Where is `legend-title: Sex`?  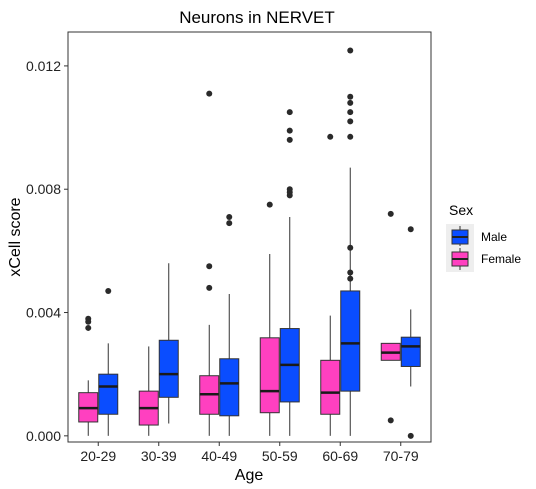
legend-title: Sex is located at coordinates (461, 210).